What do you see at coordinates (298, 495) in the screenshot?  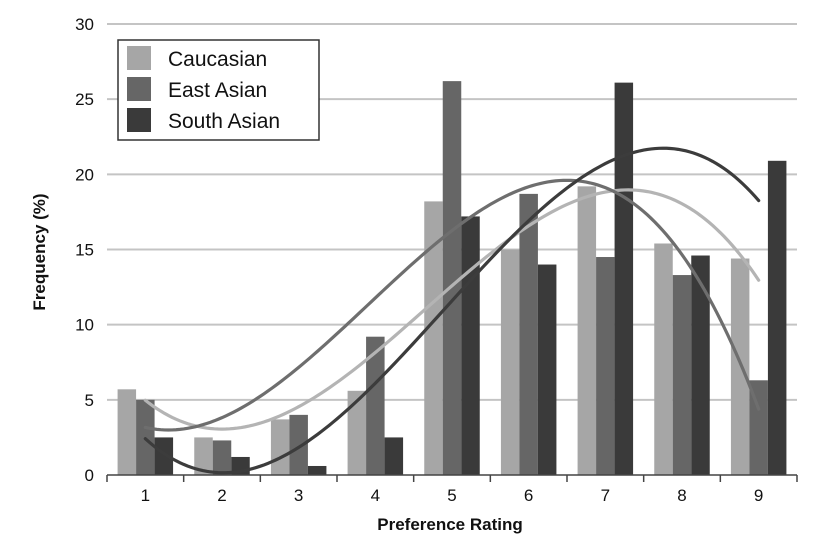 I see `x-tick-label: 3` at bounding box center [298, 495].